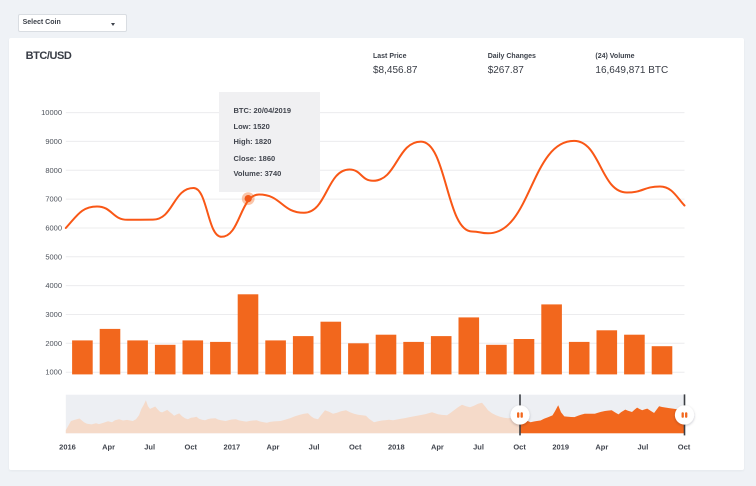  What do you see at coordinates (67, 447) in the screenshot?
I see `svg-text: 2016` at bounding box center [67, 447].